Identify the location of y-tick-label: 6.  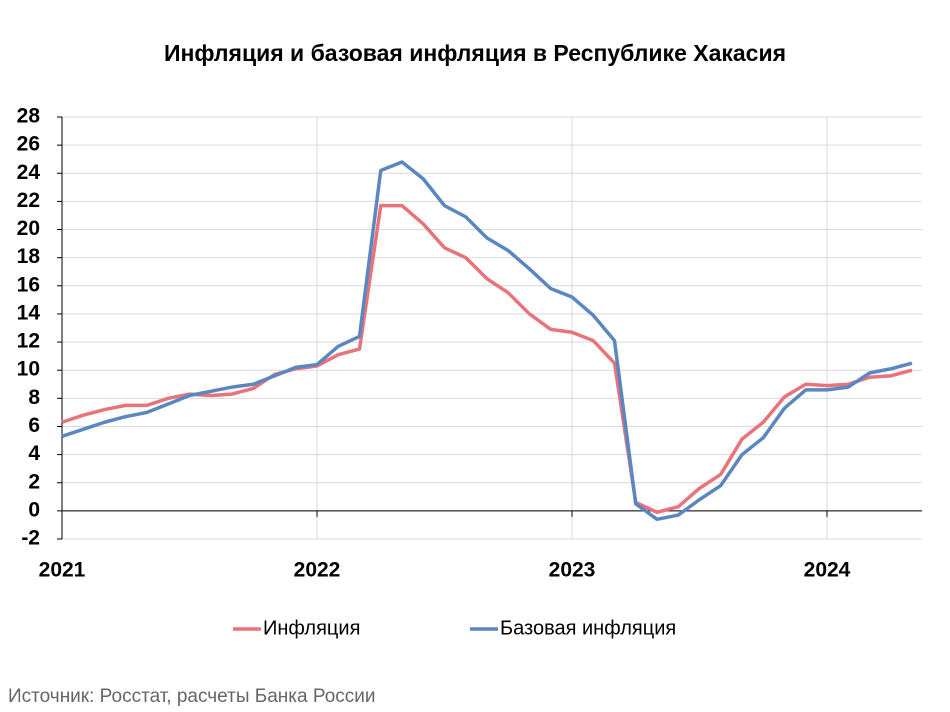
(34, 425).